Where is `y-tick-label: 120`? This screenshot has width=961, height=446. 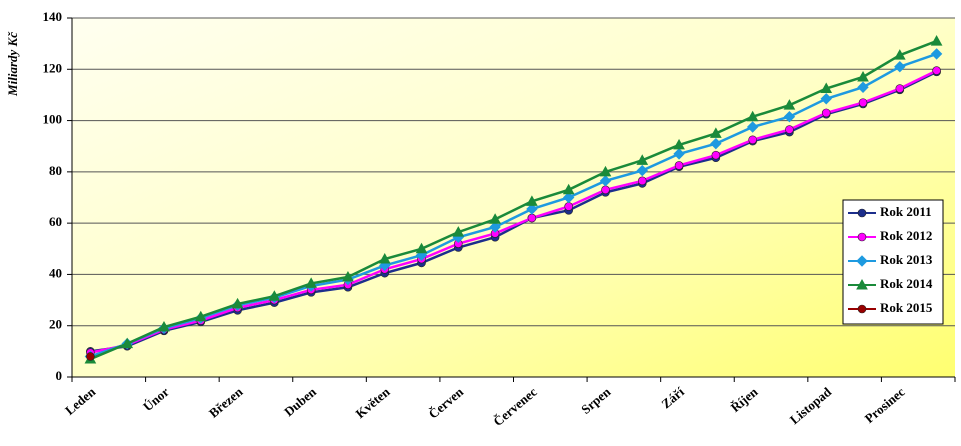
y-tick-label: 120 is located at coordinates (53, 67).